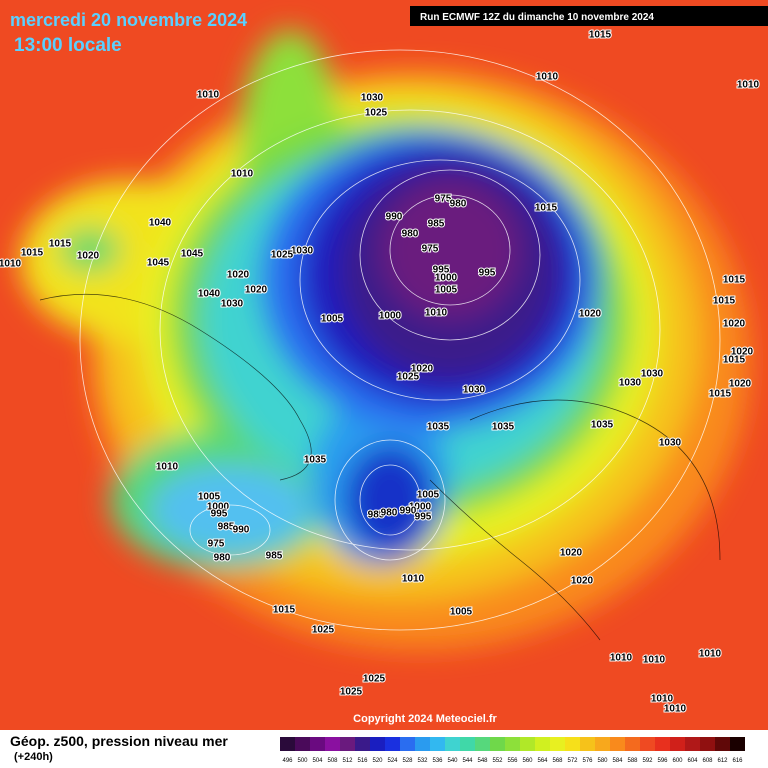 This screenshot has height=768, width=768. Describe the element at coordinates (677, 761) in the screenshot. I see `legend-label: 600` at that location.